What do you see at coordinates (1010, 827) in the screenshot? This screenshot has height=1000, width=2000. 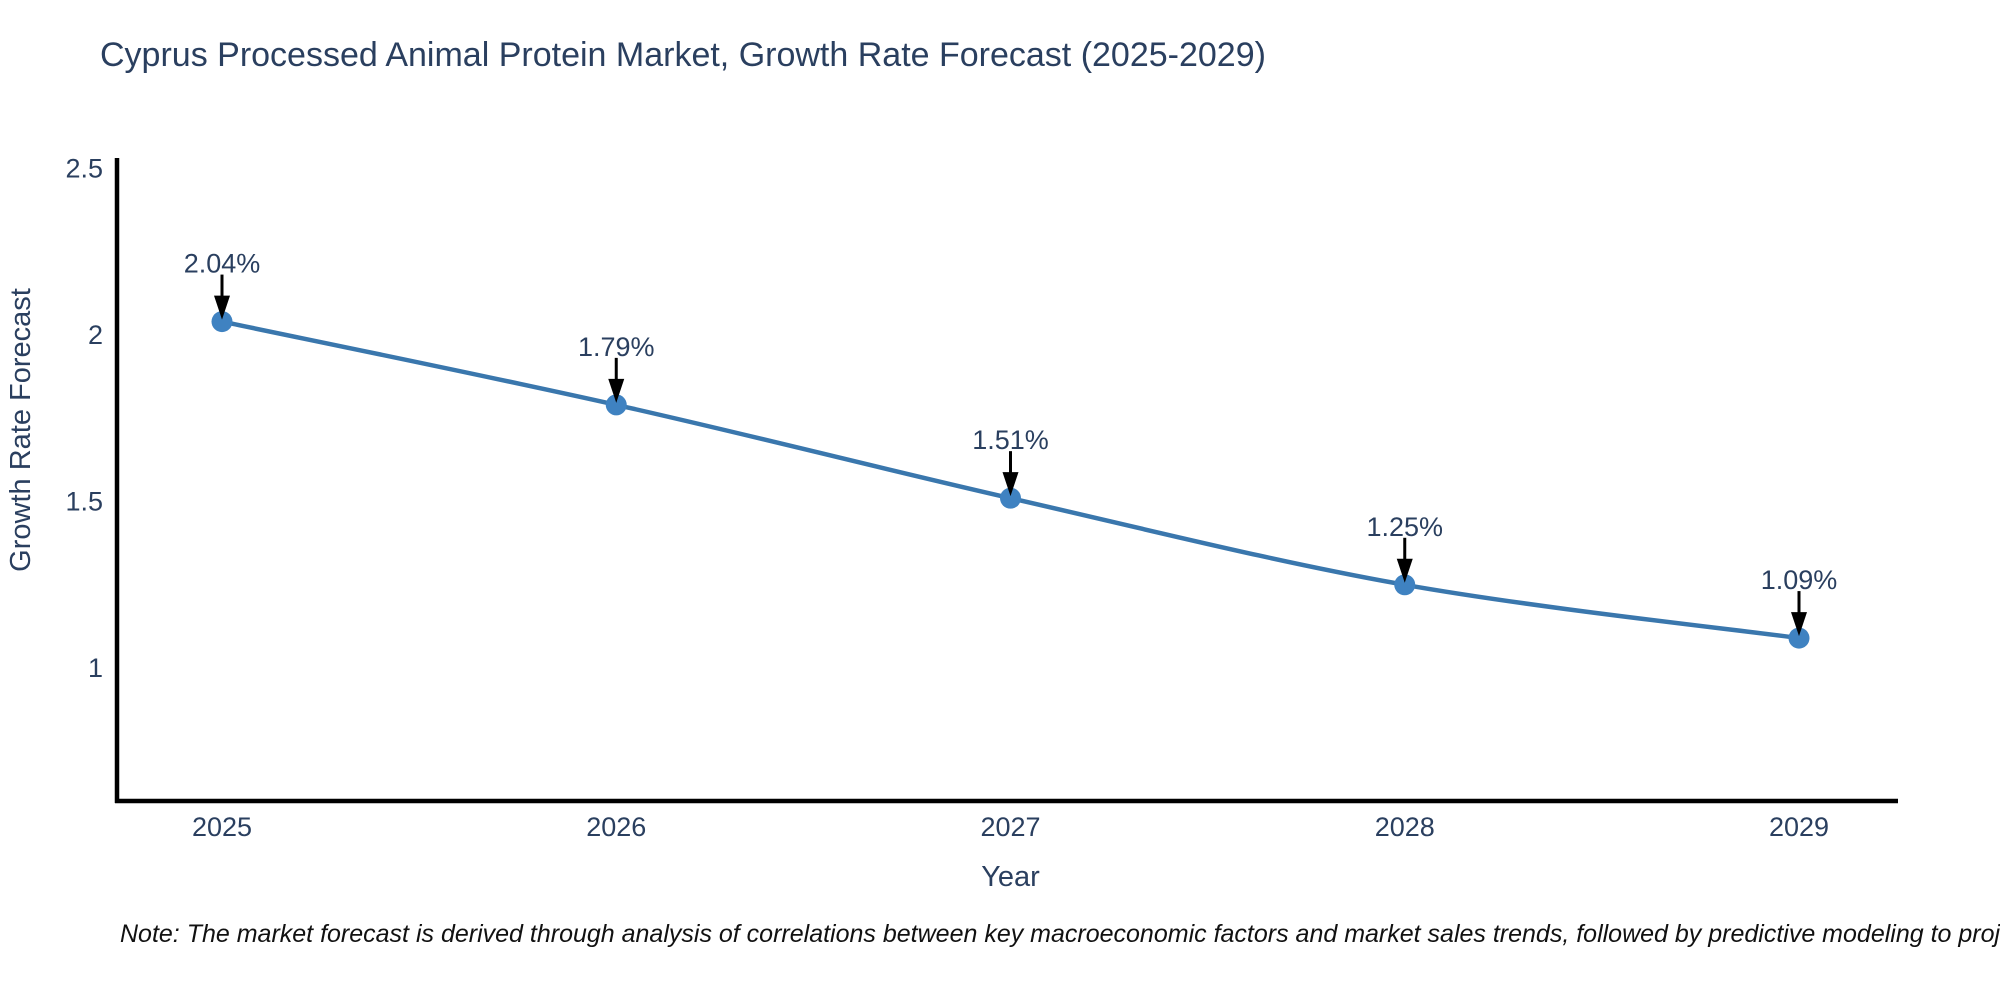 I see `x-tick-label: 2027` at bounding box center [1010, 827].